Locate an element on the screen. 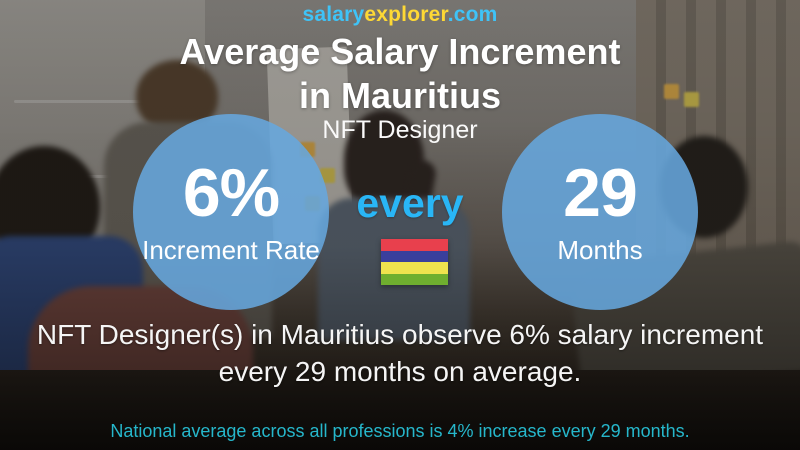 Image resolution: width=800 pixels, height=450 pixels. increment-rate-circle: 6% Increment Rate is located at coordinates (231, 212).